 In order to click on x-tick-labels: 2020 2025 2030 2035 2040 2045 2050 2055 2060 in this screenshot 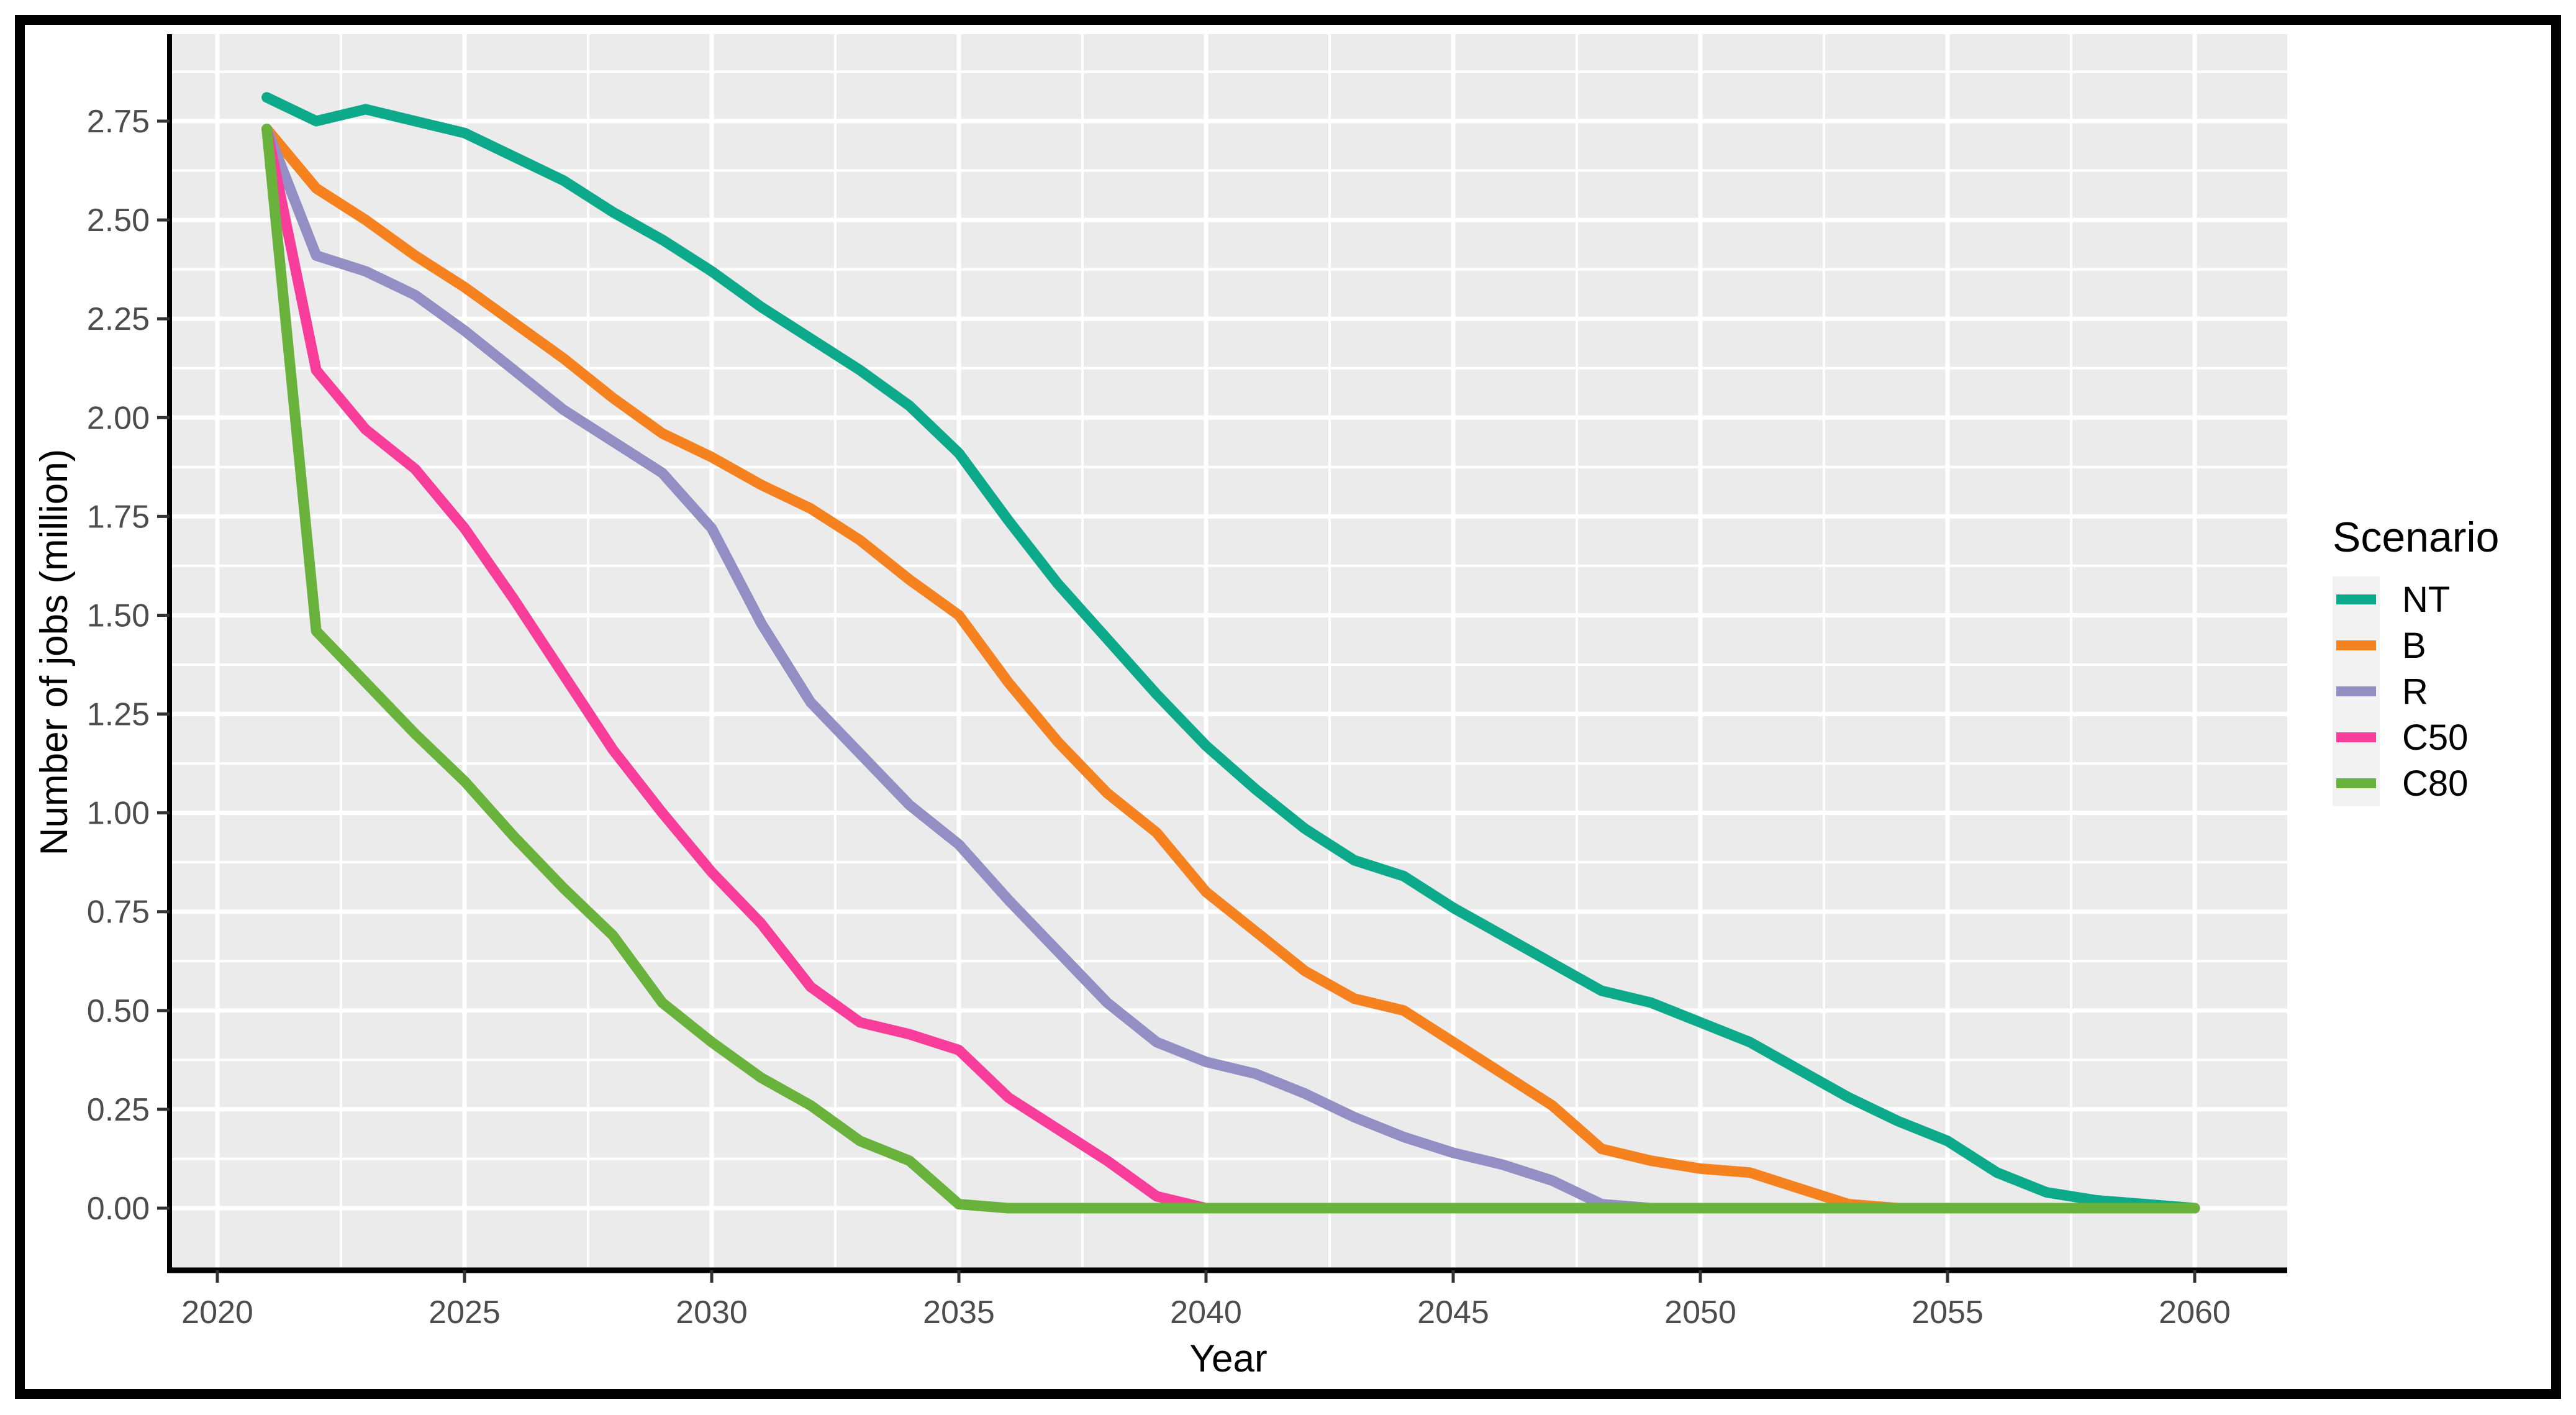, I will do `click(1206, 1312)`.